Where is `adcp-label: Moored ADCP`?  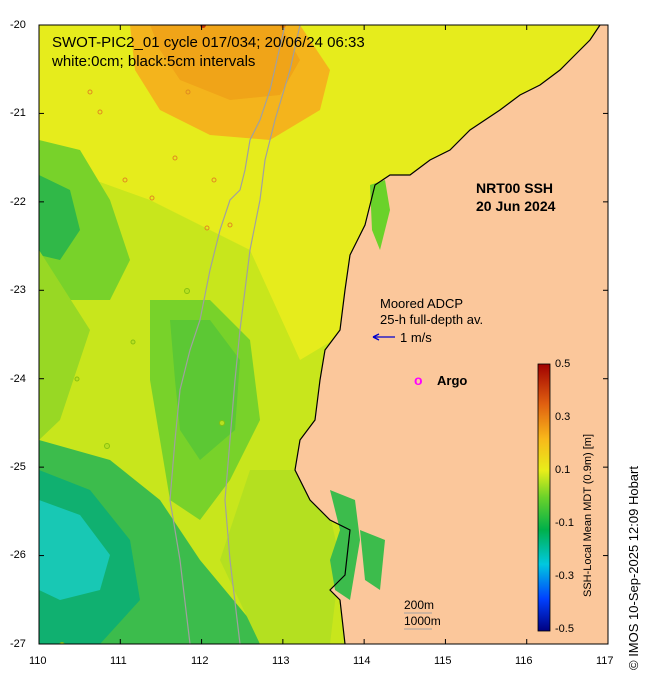 adcp-label: Moored ADCP is located at coordinates (422, 303).